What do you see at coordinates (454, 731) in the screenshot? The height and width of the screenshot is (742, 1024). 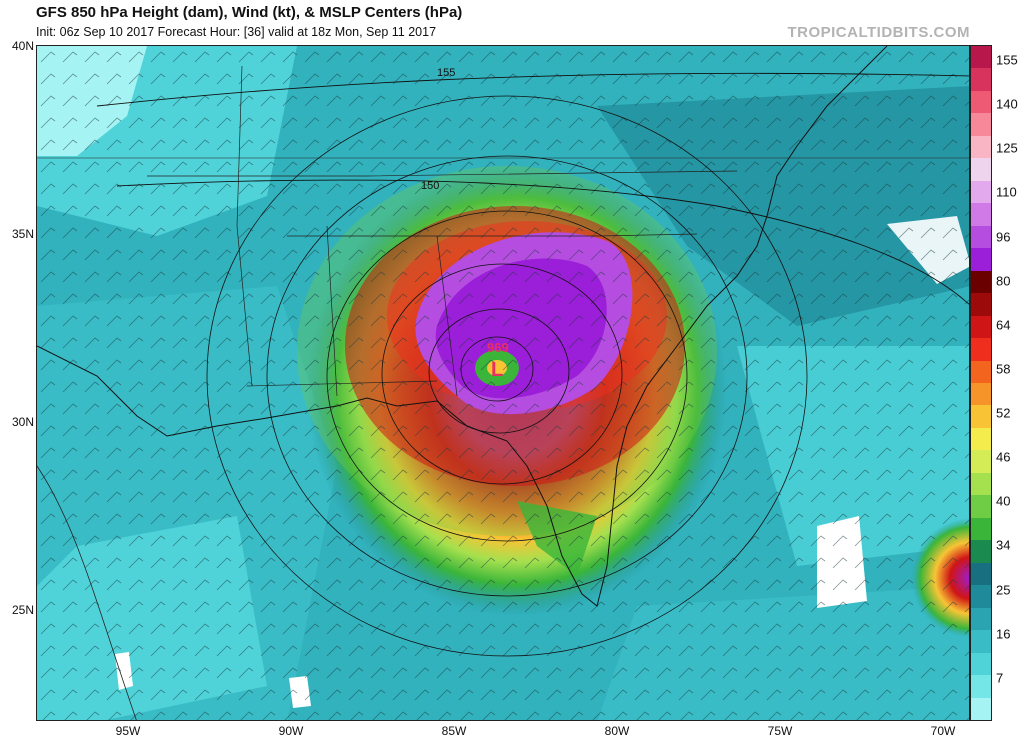 I see `lon-label-85w: 85W` at bounding box center [454, 731].